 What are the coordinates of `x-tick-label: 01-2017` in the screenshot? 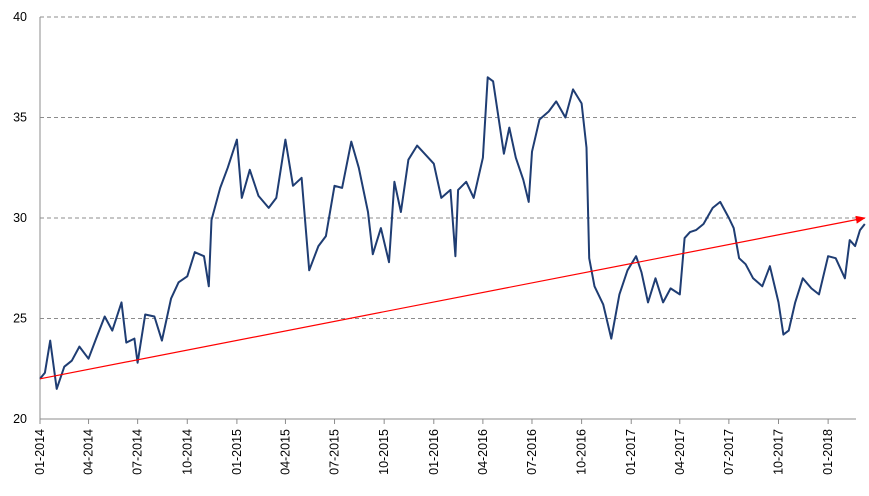 It's located at (631, 452).